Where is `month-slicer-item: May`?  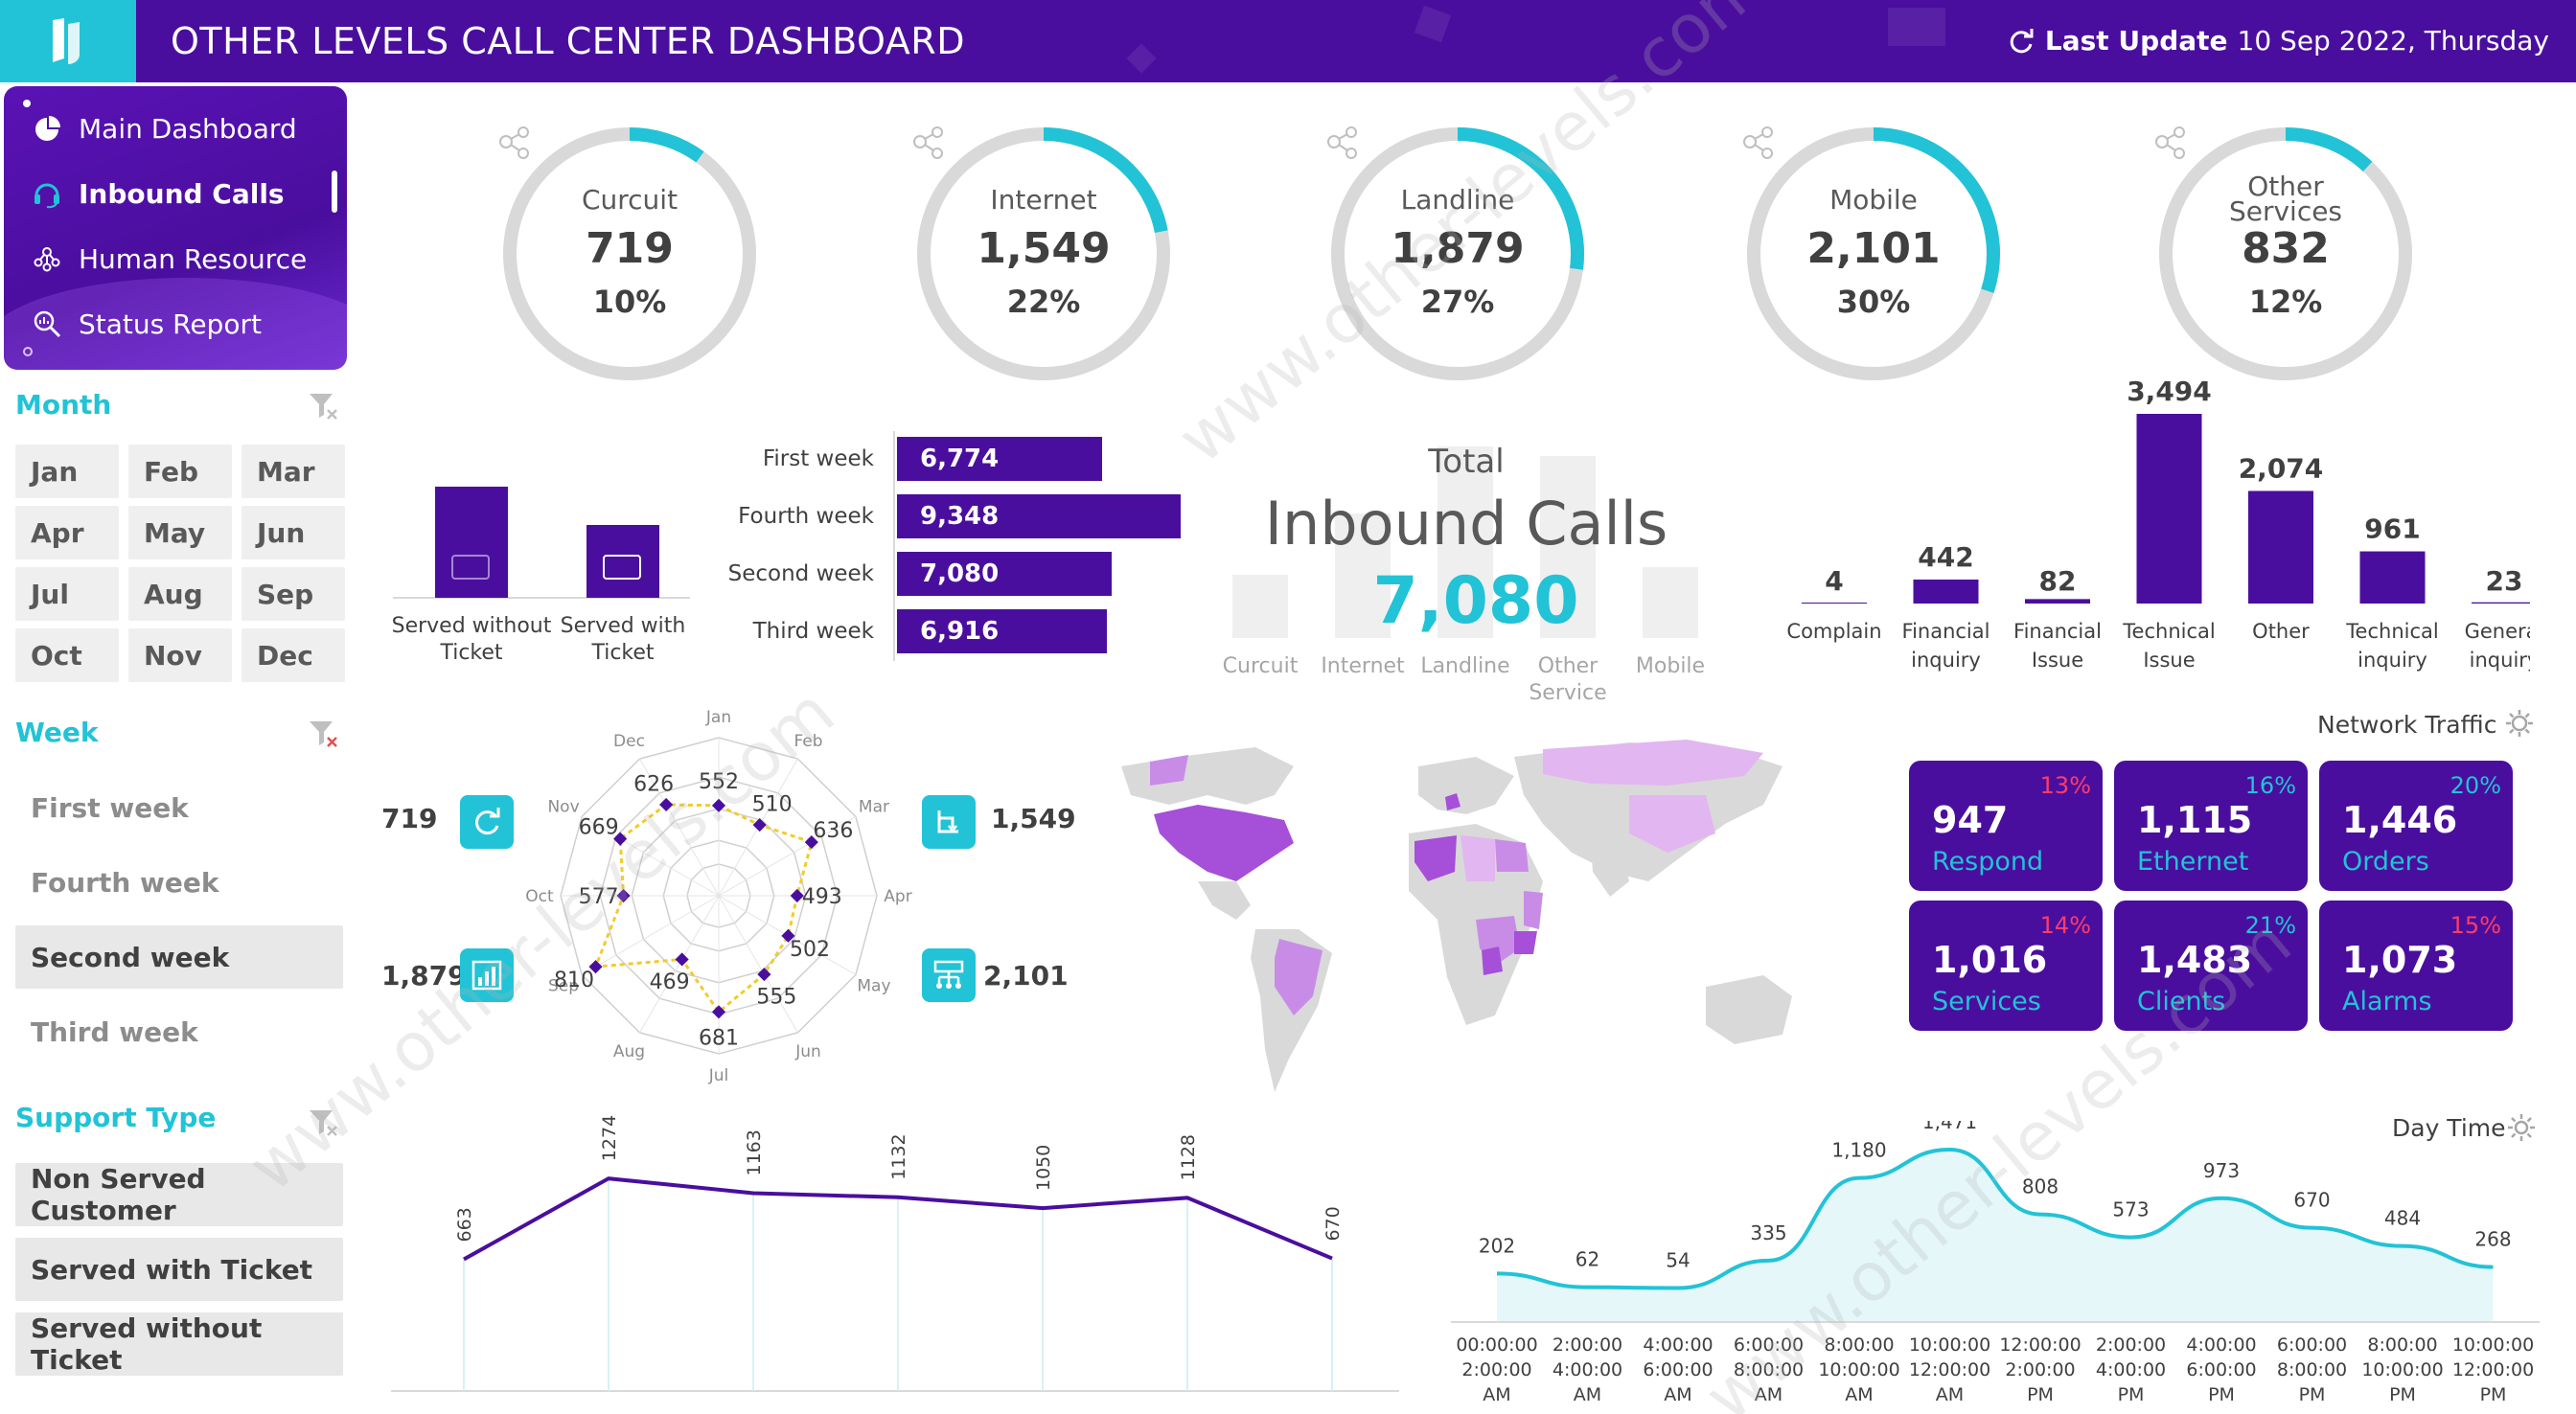
month-slicer-item: May is located at coordinates (180, 532).